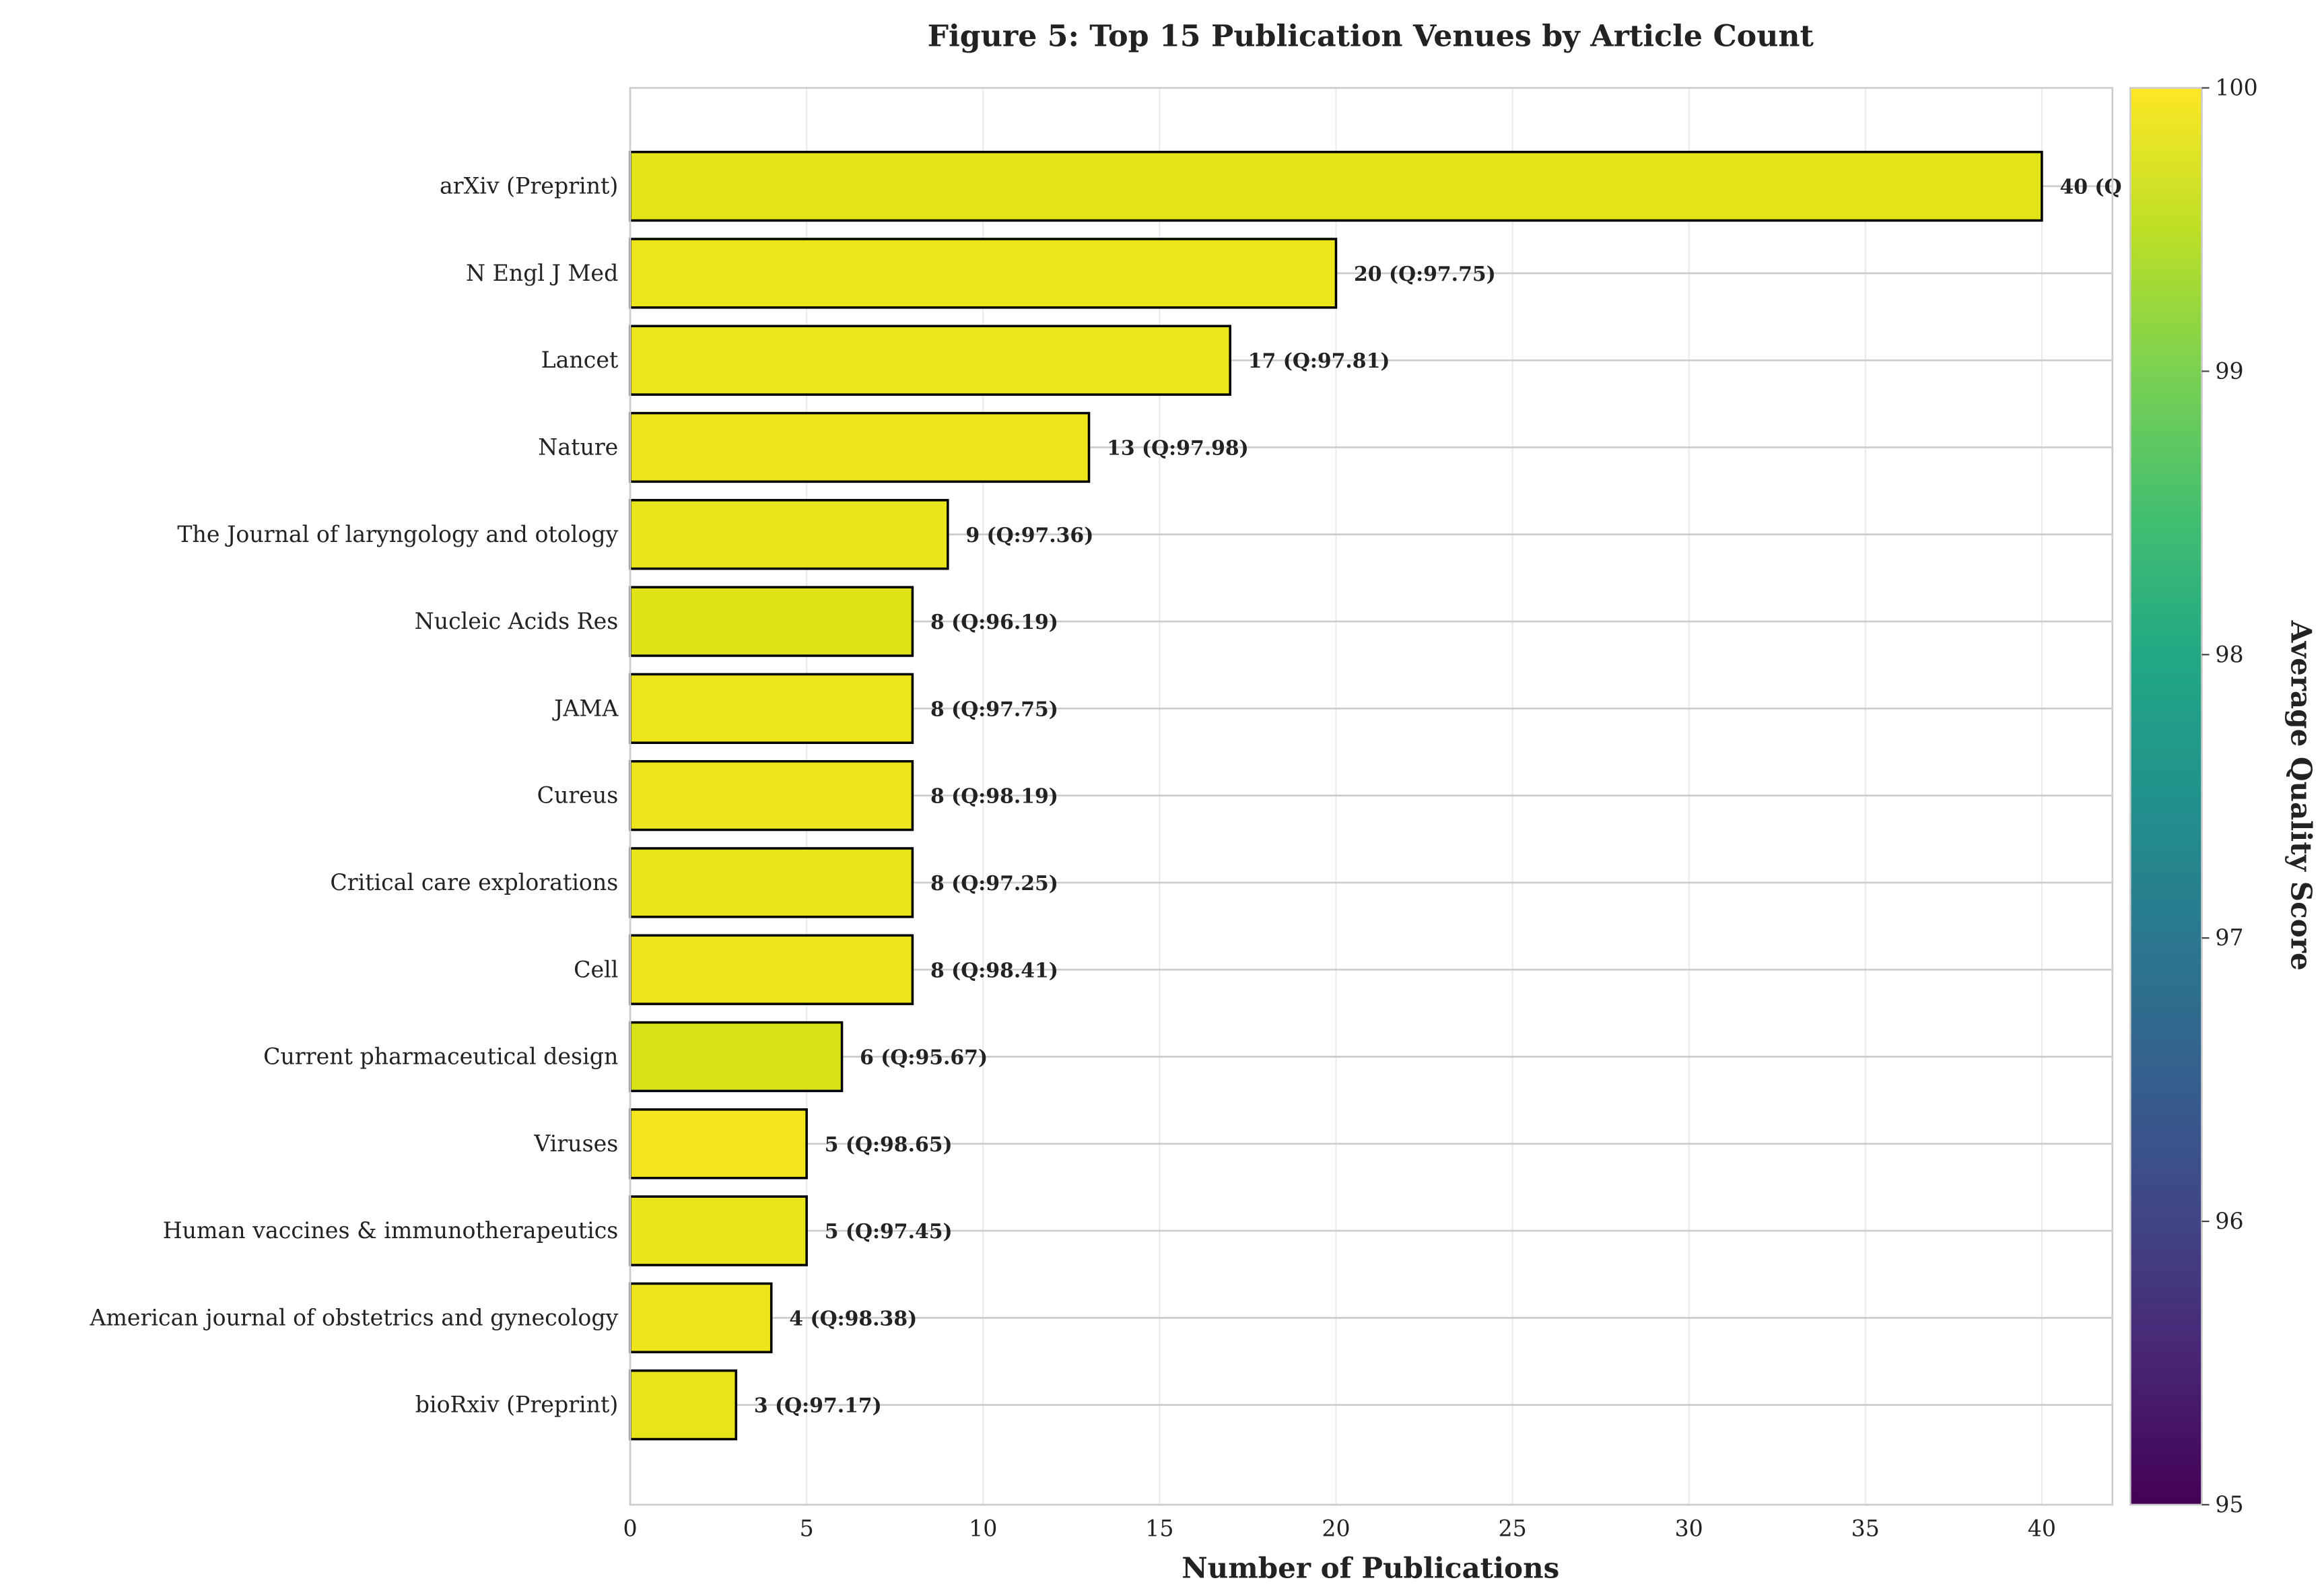 This screenshot has width=2324, height=1595. What do you see at coordinates (529, 186) in the screenshot?
I see `y-tick-label: arXiv (Preprint)` at bounding box center [529, 186].